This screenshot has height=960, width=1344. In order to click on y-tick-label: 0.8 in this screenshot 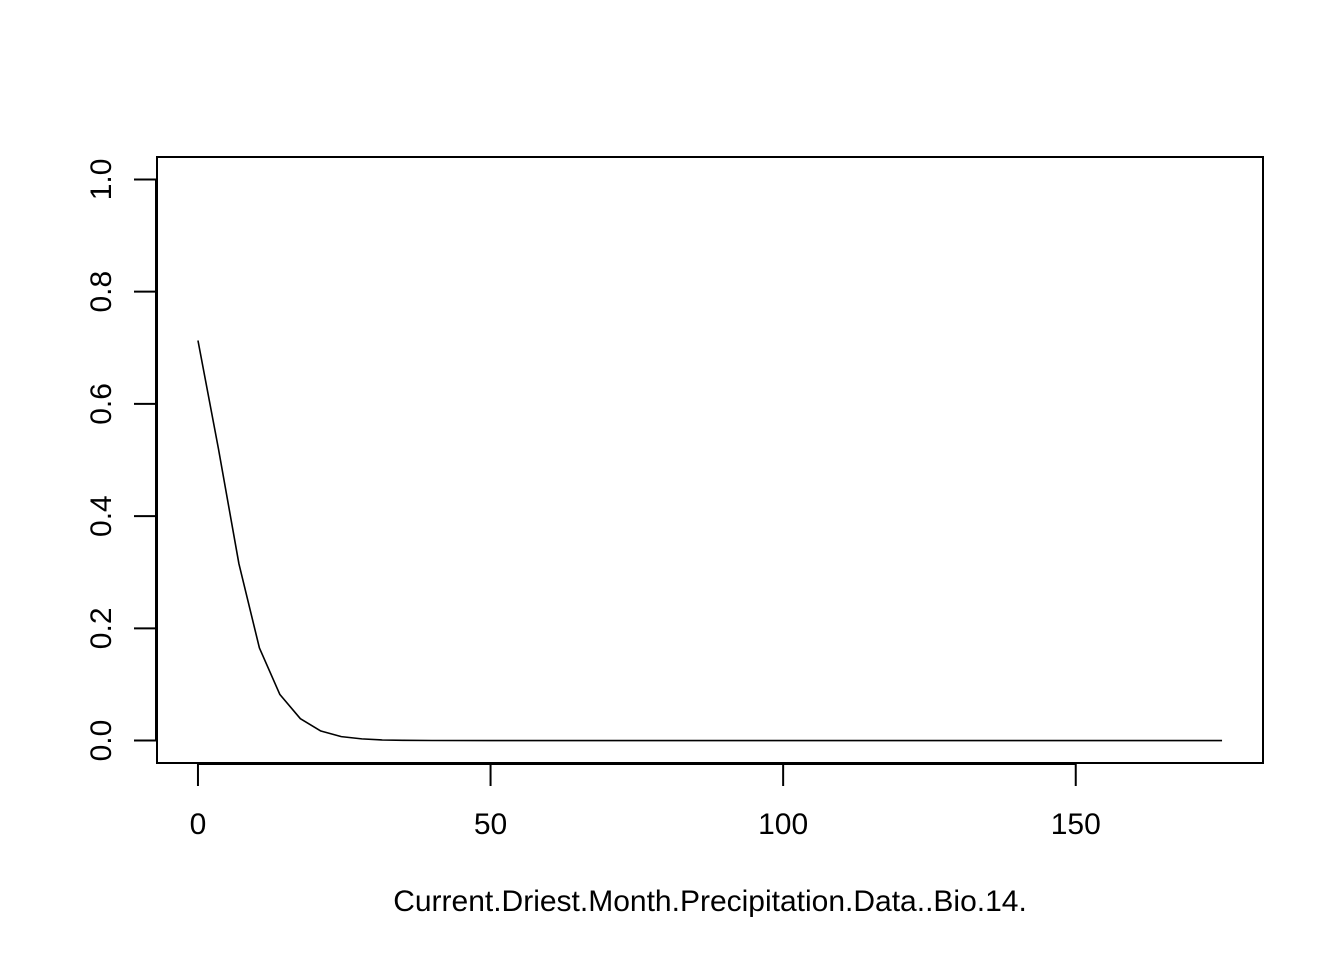, I will do `click(101, 292)`.